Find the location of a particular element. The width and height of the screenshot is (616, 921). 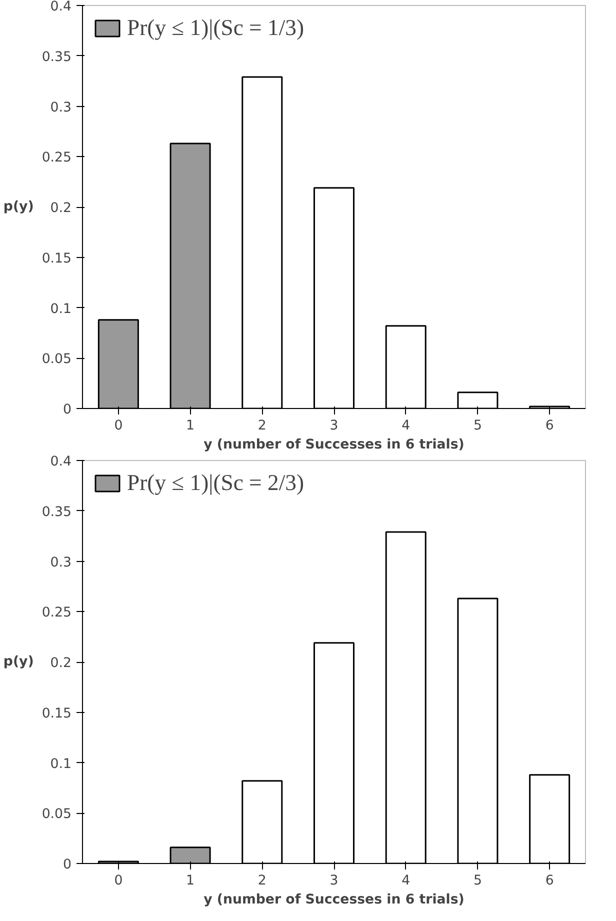

legend-label: Pr(y ≤ 1)|(Sc = 1/3) is located at coordinates (215, 28).